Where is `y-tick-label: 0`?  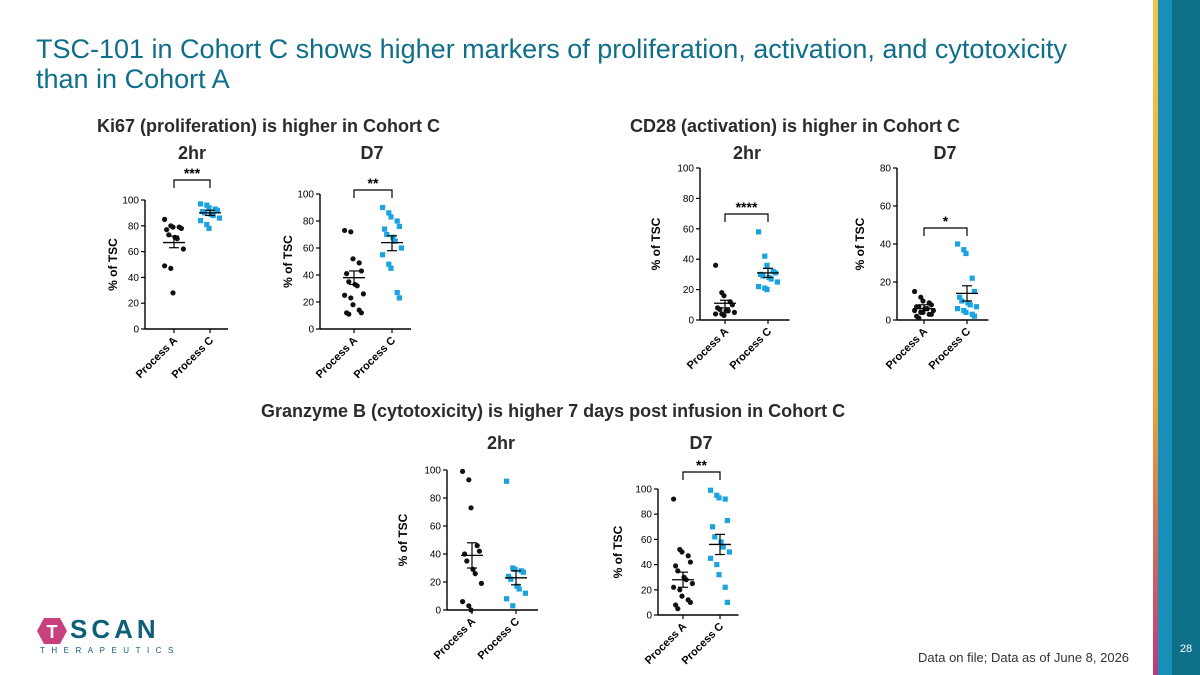
y-tick-label: 0 is located at coordinates (691, 321).